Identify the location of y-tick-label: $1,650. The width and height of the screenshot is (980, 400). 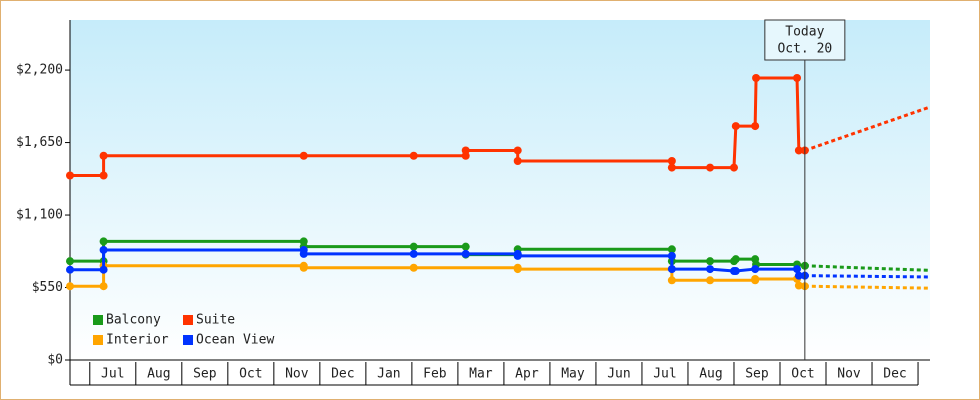
(39, 142).